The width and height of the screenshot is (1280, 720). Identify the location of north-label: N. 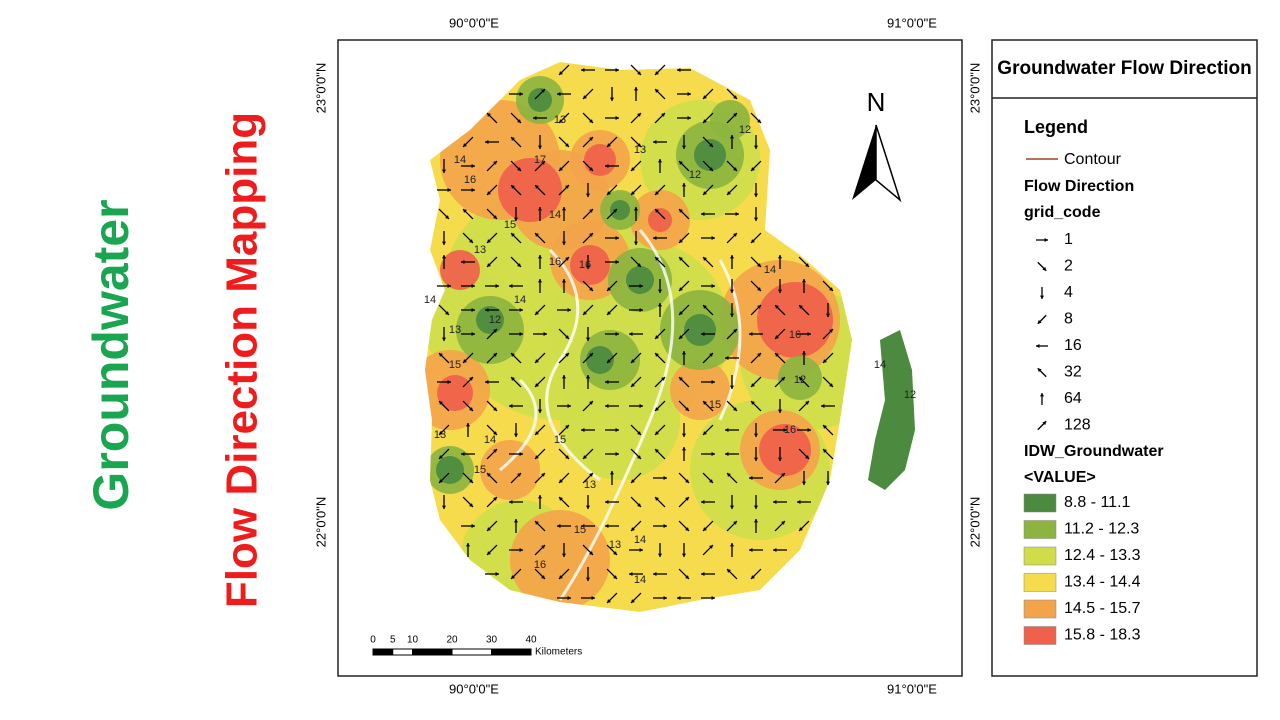
(876, 102).